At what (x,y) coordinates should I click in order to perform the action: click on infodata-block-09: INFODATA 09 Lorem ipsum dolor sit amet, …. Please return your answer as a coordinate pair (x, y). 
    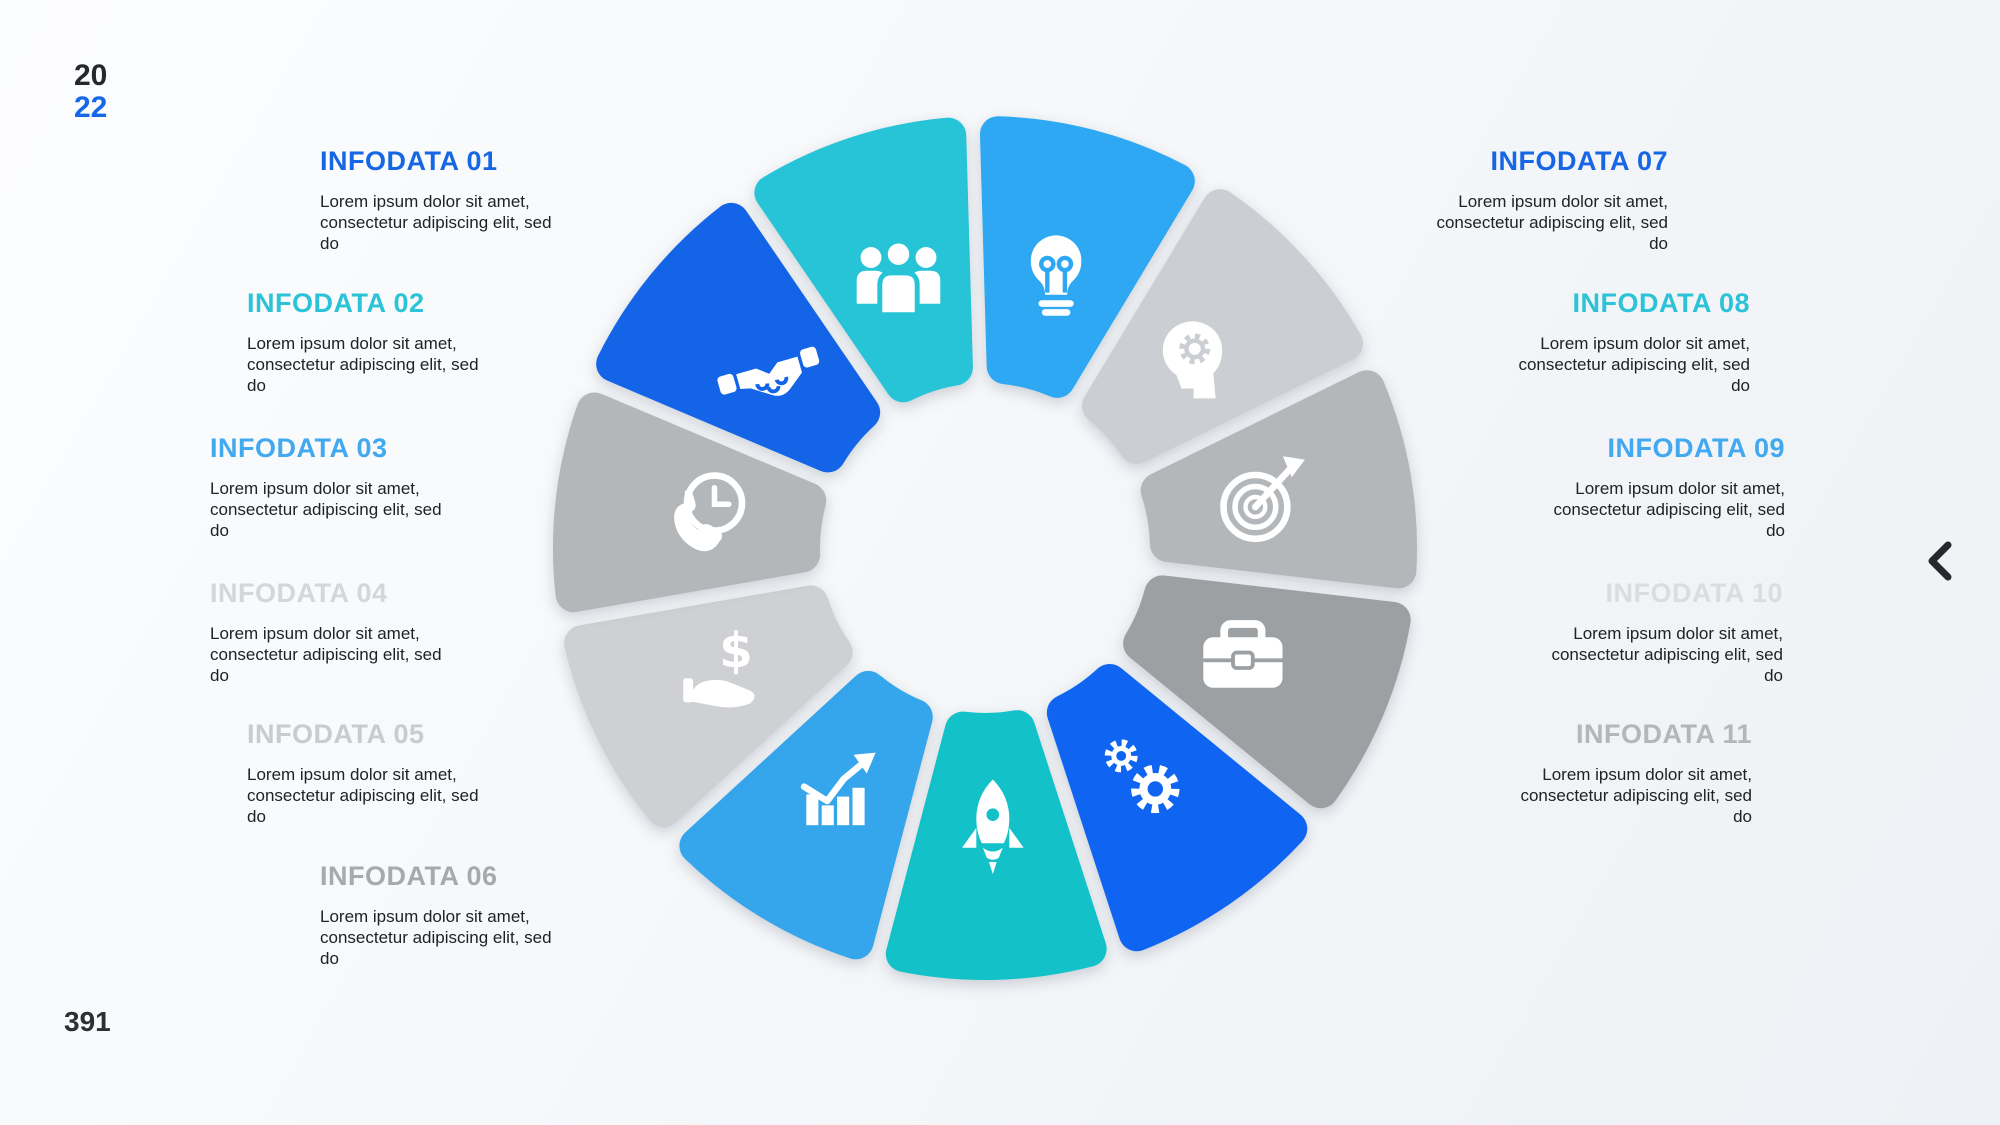
    Looking at the image, I should click on (1615, 487).